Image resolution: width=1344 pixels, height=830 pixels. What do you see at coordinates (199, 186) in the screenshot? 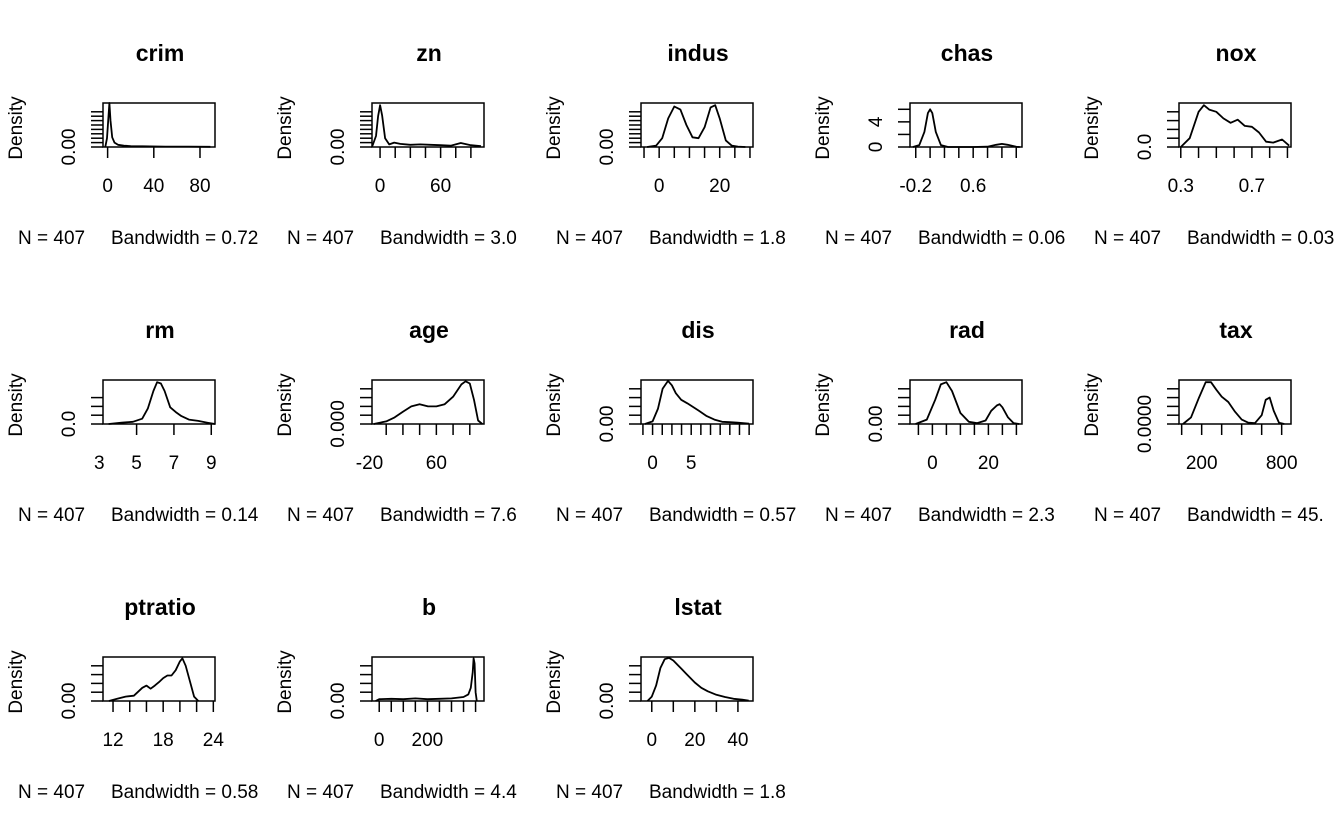
I see `x-tick-label: 80` at bounding box center [199, 186].